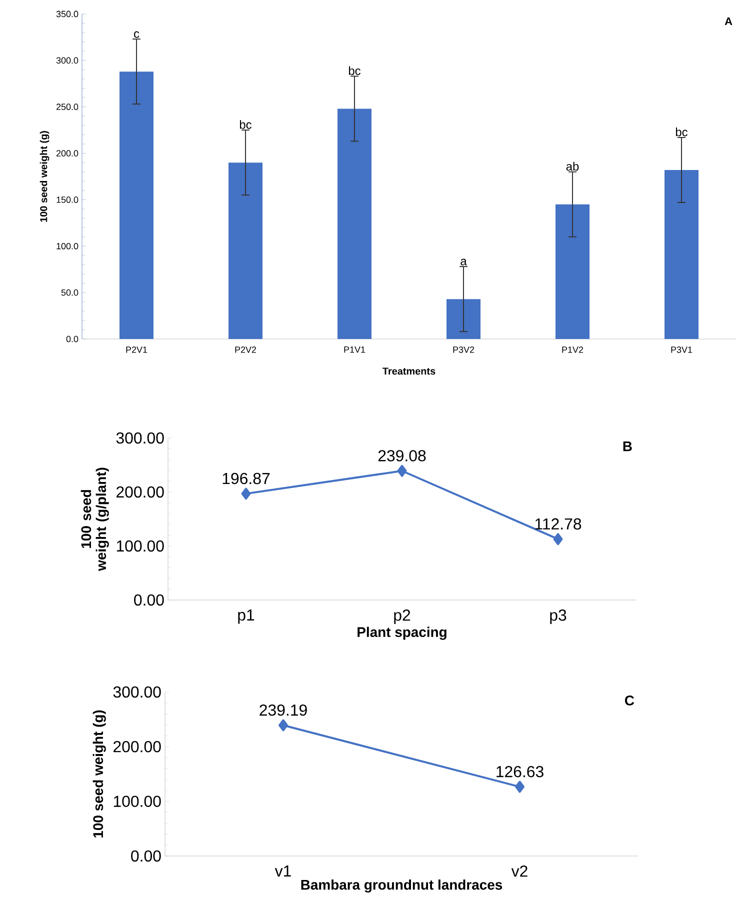  I want to click on y-tick-label: 350.0, so click(67, 14).